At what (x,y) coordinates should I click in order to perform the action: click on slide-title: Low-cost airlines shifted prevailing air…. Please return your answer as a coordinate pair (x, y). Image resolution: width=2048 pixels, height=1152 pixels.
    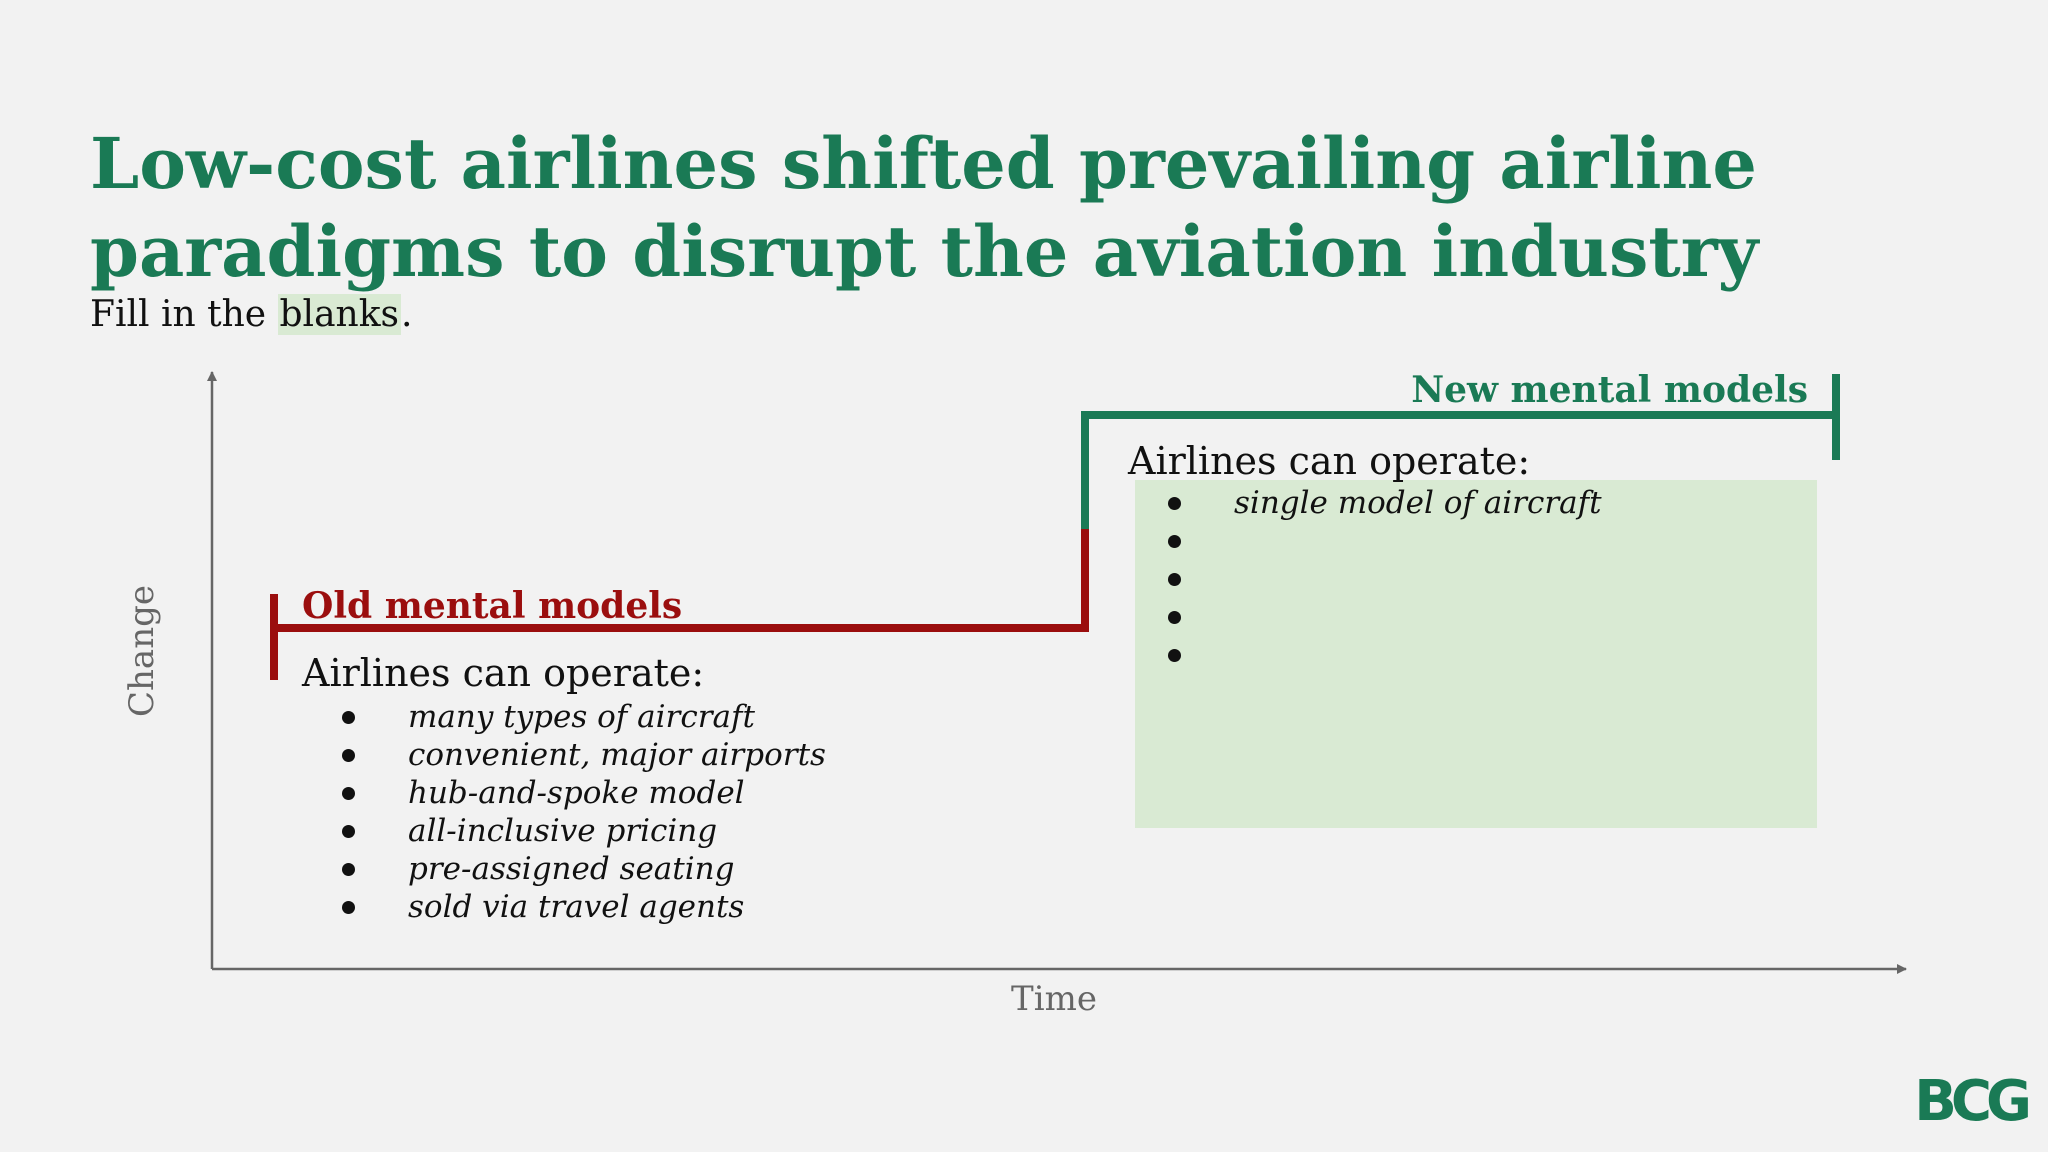
    Looking at the image, I should click on (940, 208).